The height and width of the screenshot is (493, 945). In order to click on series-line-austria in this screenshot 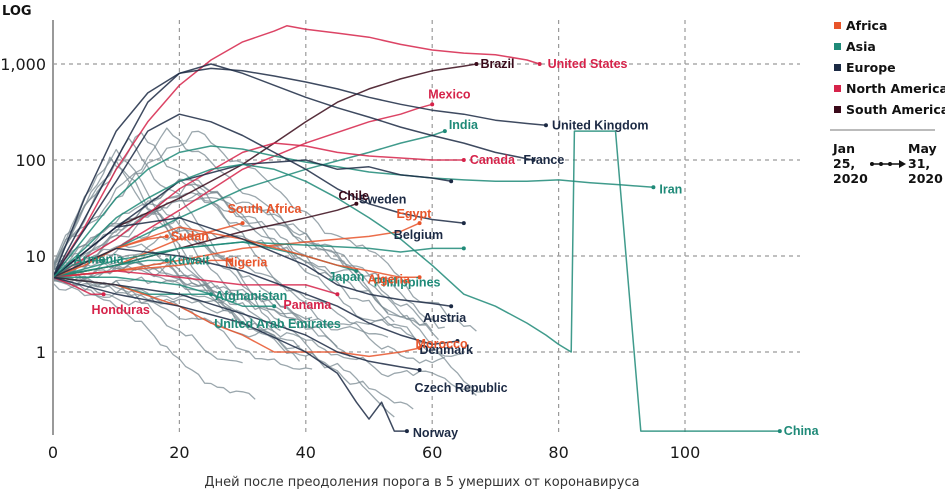, I will do `click(252, 262)`.